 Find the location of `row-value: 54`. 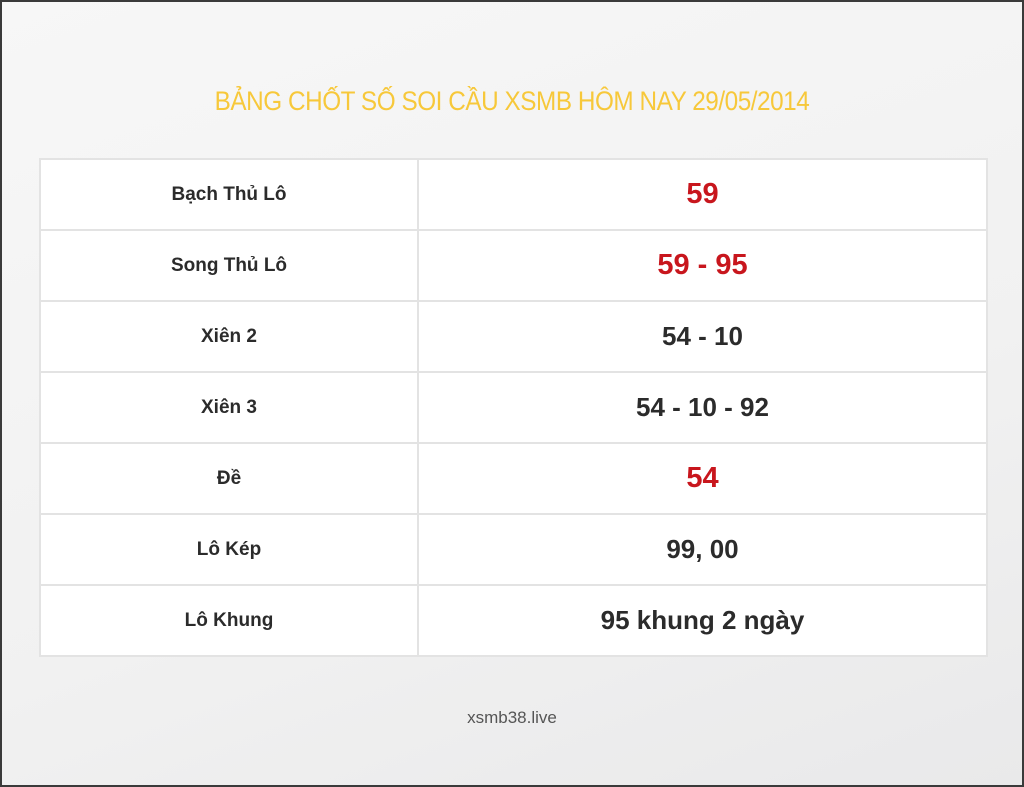

row-value: 54 is located at coordinates (702, 478).